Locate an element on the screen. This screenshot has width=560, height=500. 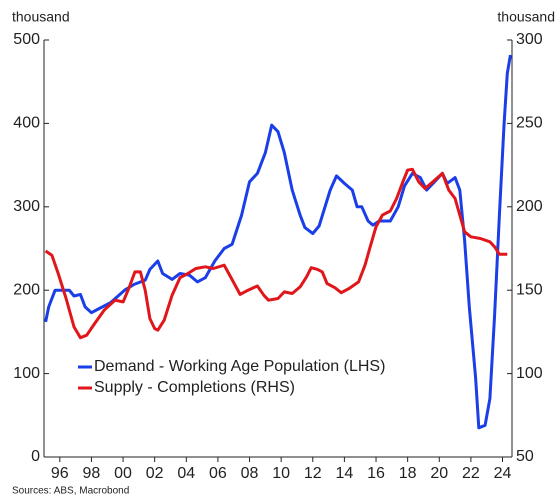
y2-tick-label: 300 is located at coordinates (529, 39).